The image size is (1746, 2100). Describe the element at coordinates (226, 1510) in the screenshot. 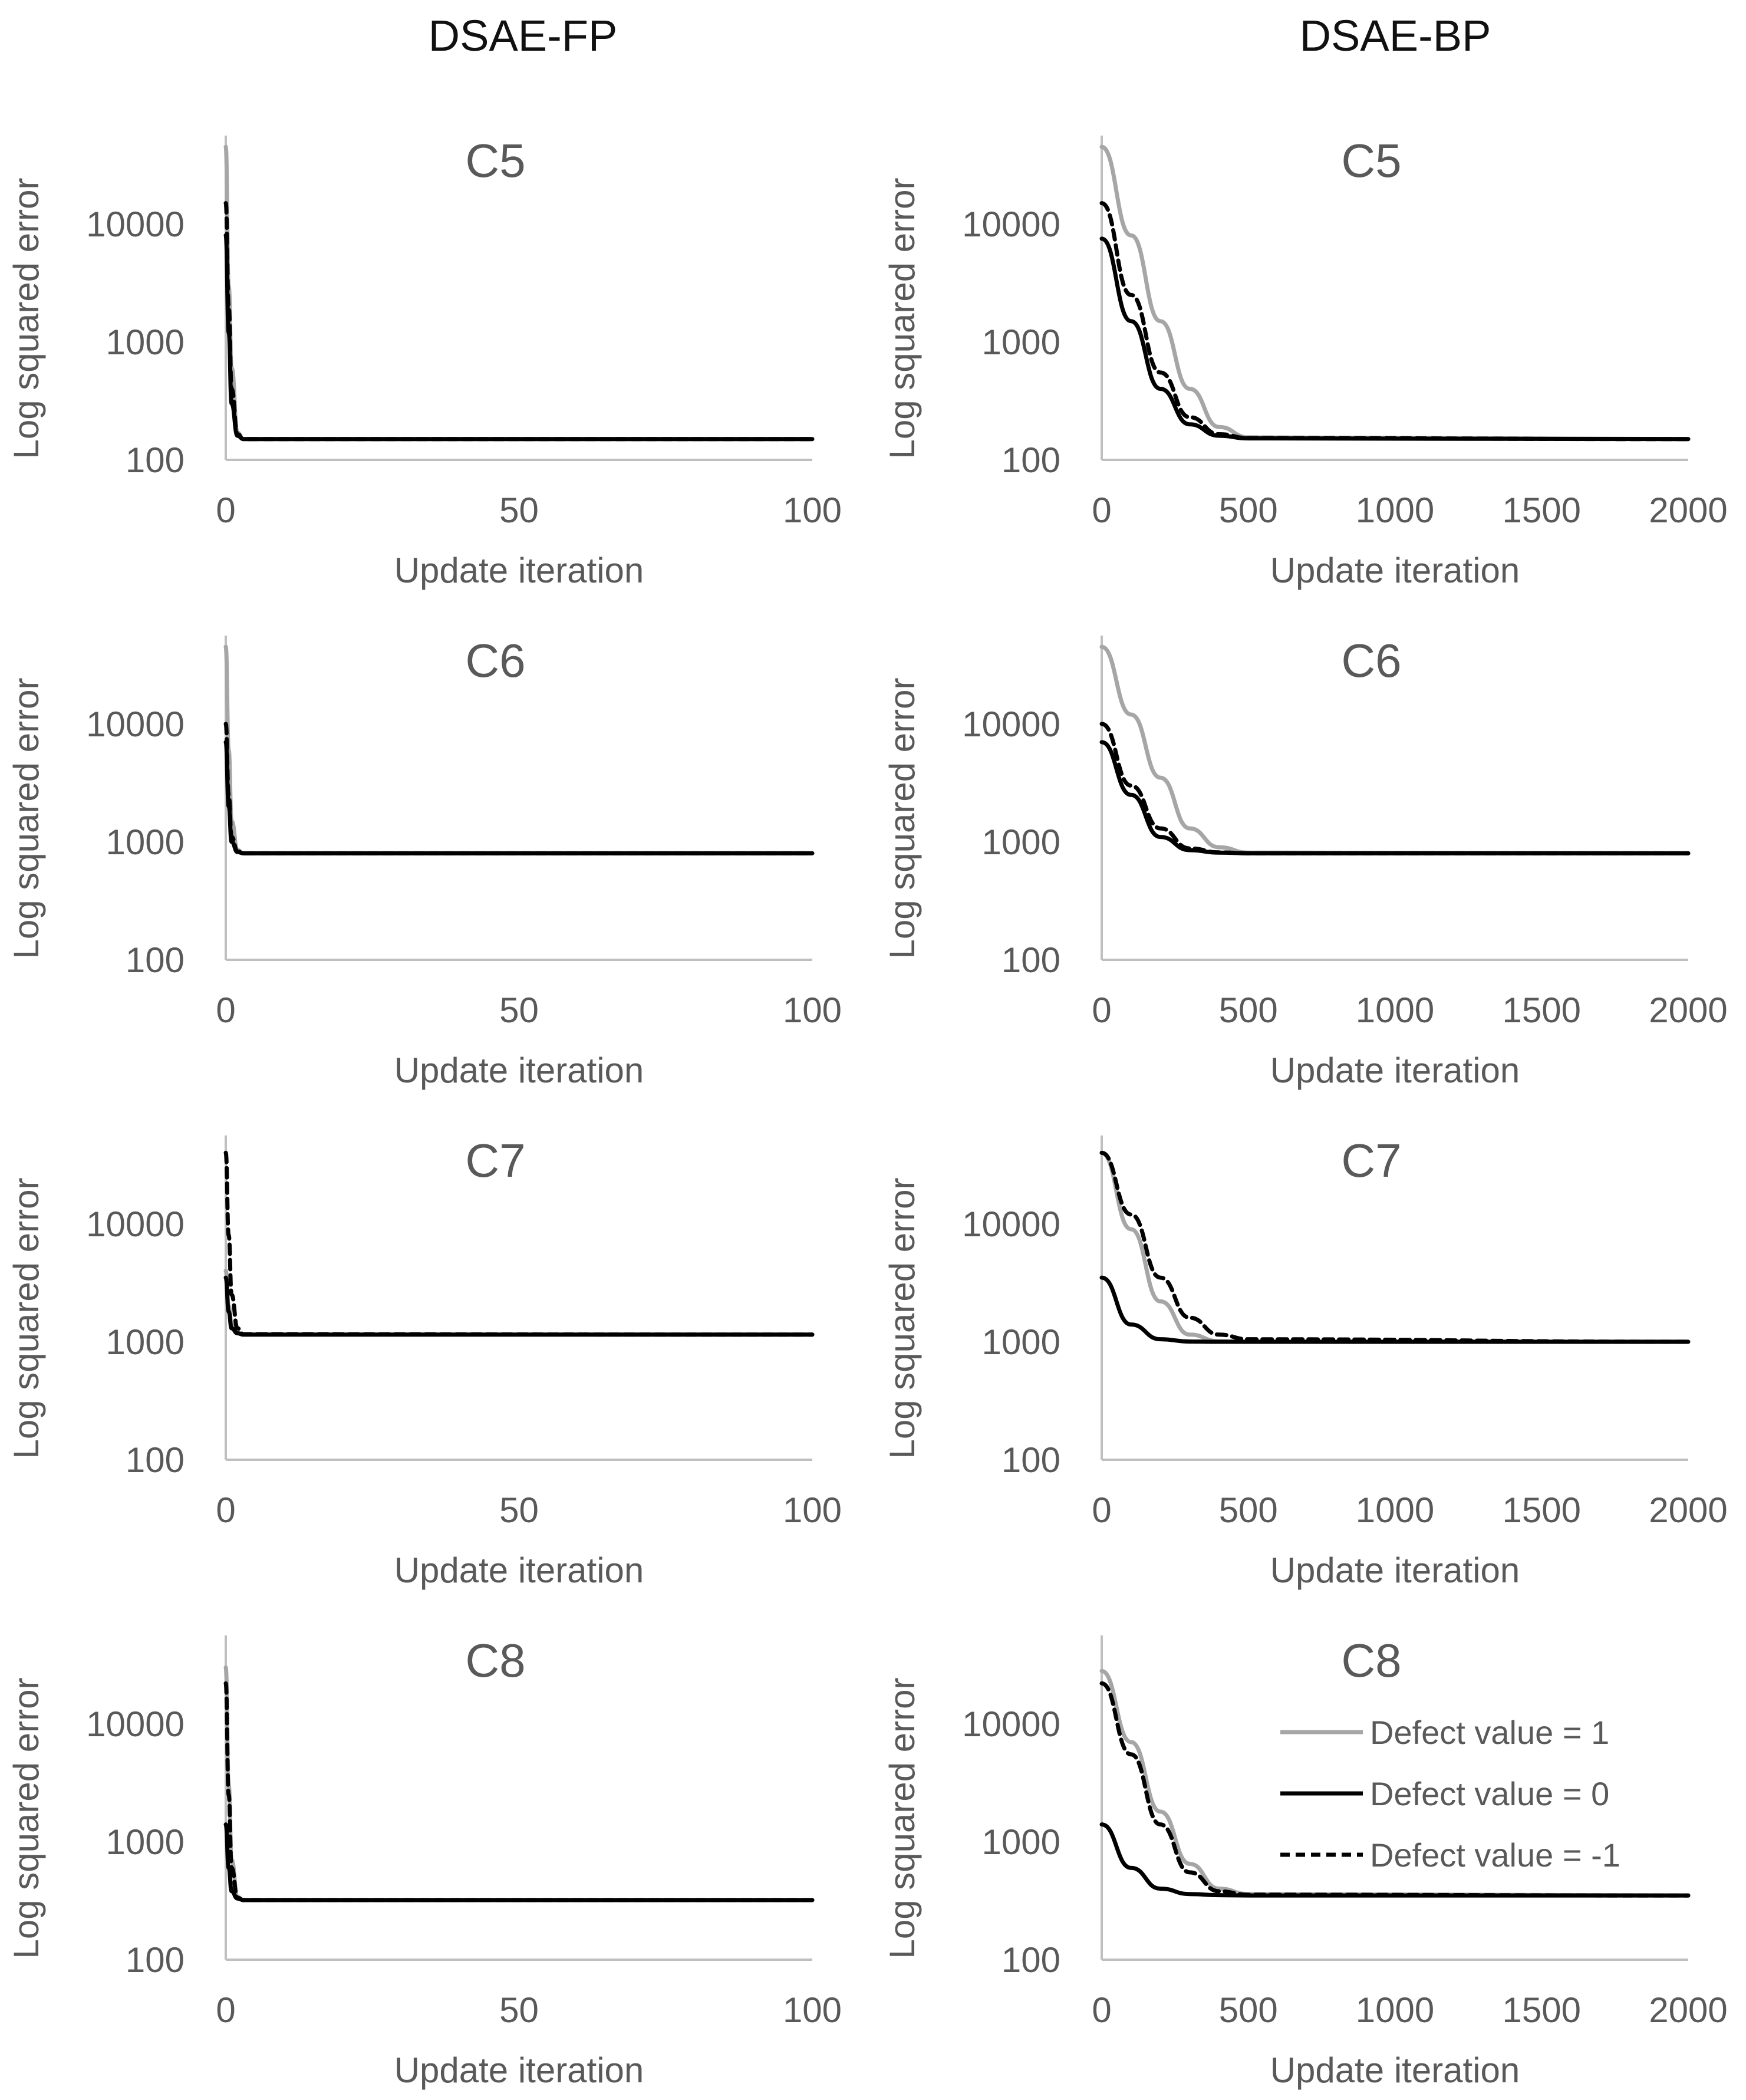

I see `panel-c7-fp-xtick-label: 0` at that location.